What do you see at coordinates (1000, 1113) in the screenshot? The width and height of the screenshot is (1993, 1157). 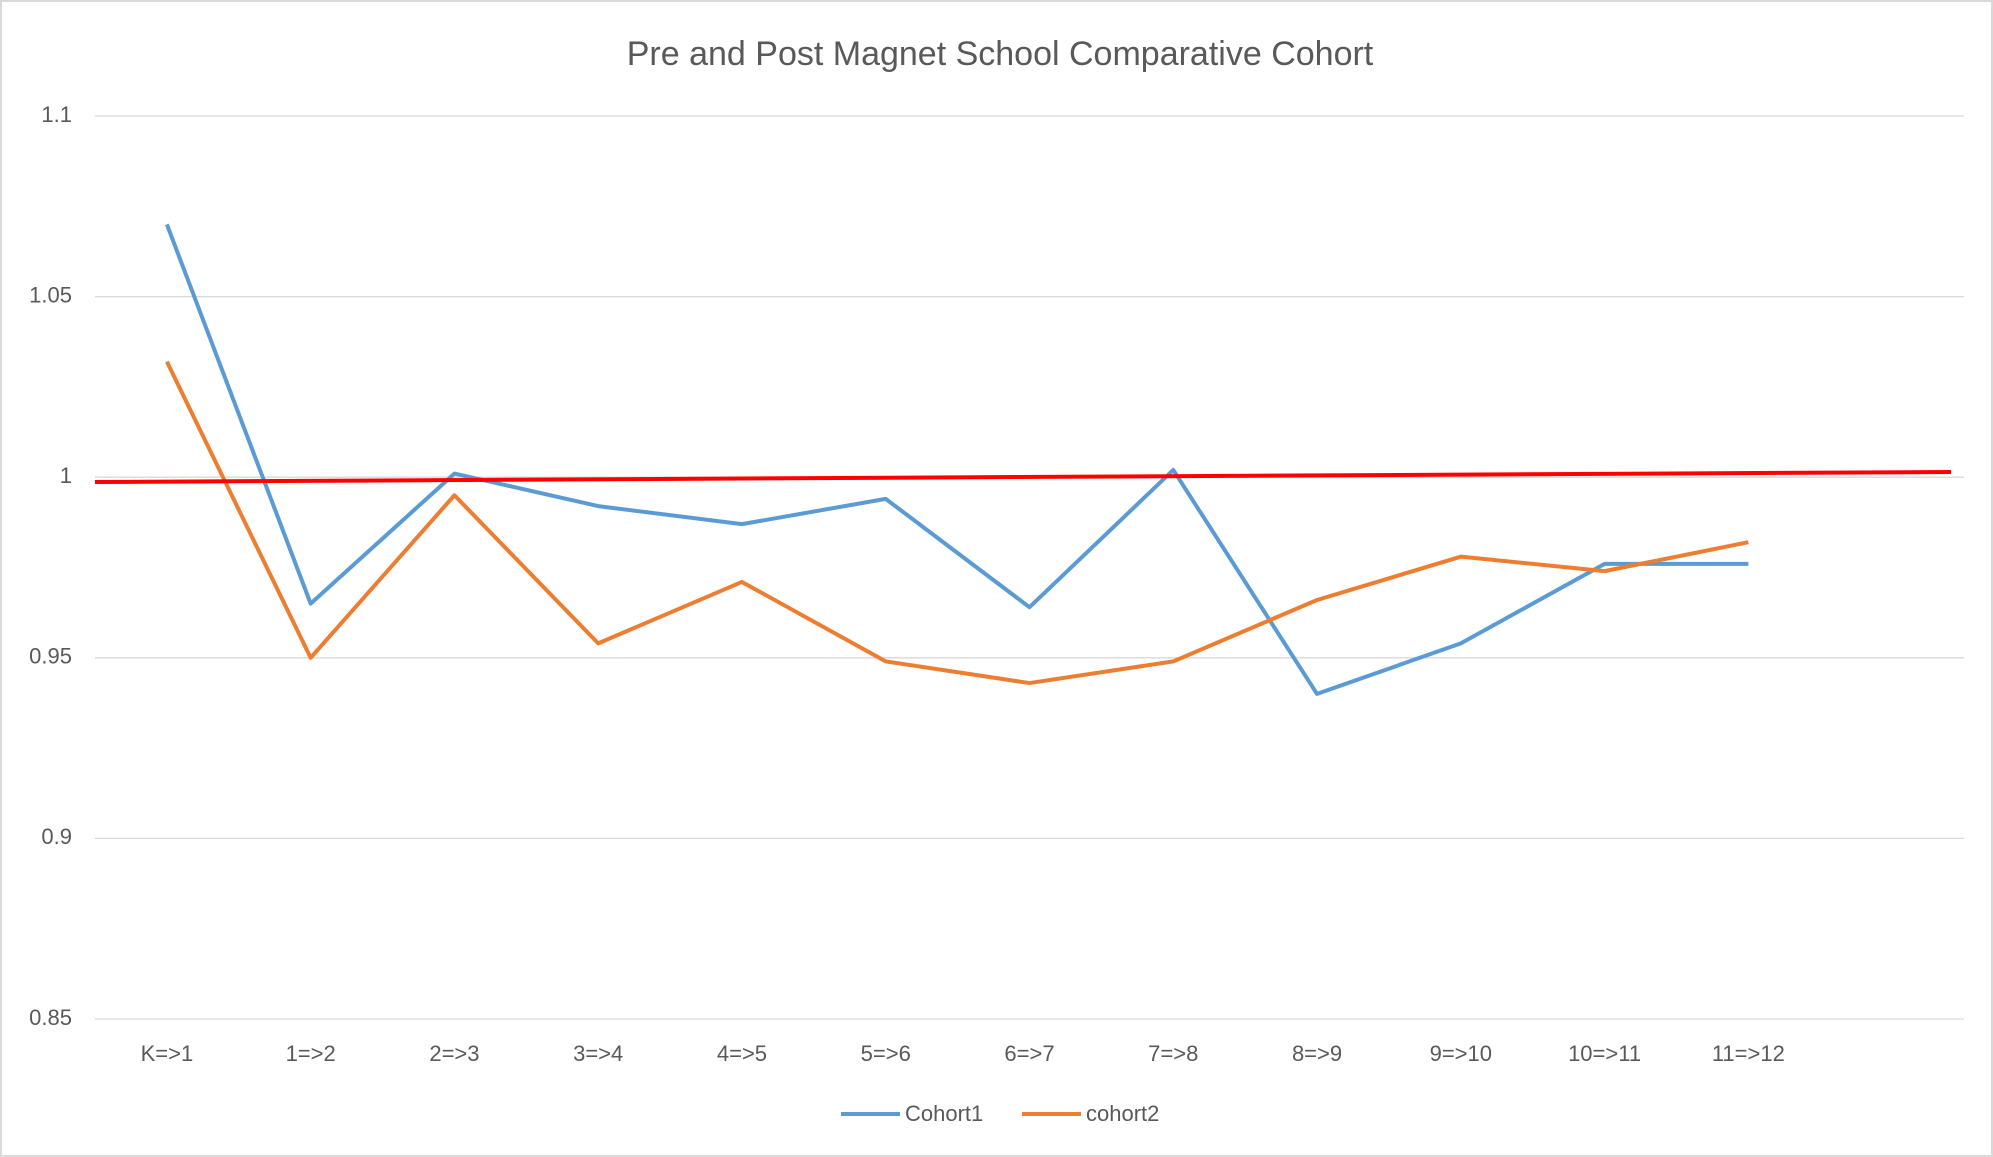 I see `legend: Cohort1 cohort2` at bounding box center [1000, 1113].